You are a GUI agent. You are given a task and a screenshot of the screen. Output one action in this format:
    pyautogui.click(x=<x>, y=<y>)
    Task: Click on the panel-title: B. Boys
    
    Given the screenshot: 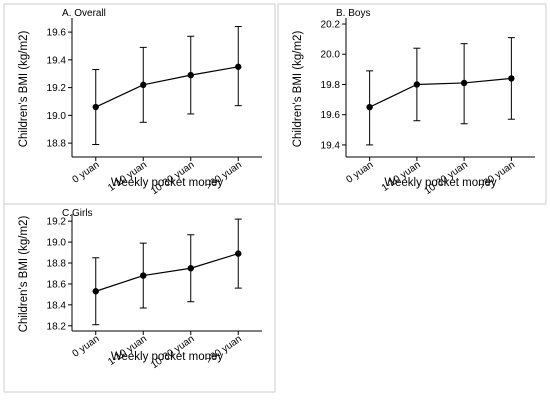 What is the action you would take?
    pyautogui.click(x=353, y=13)
    